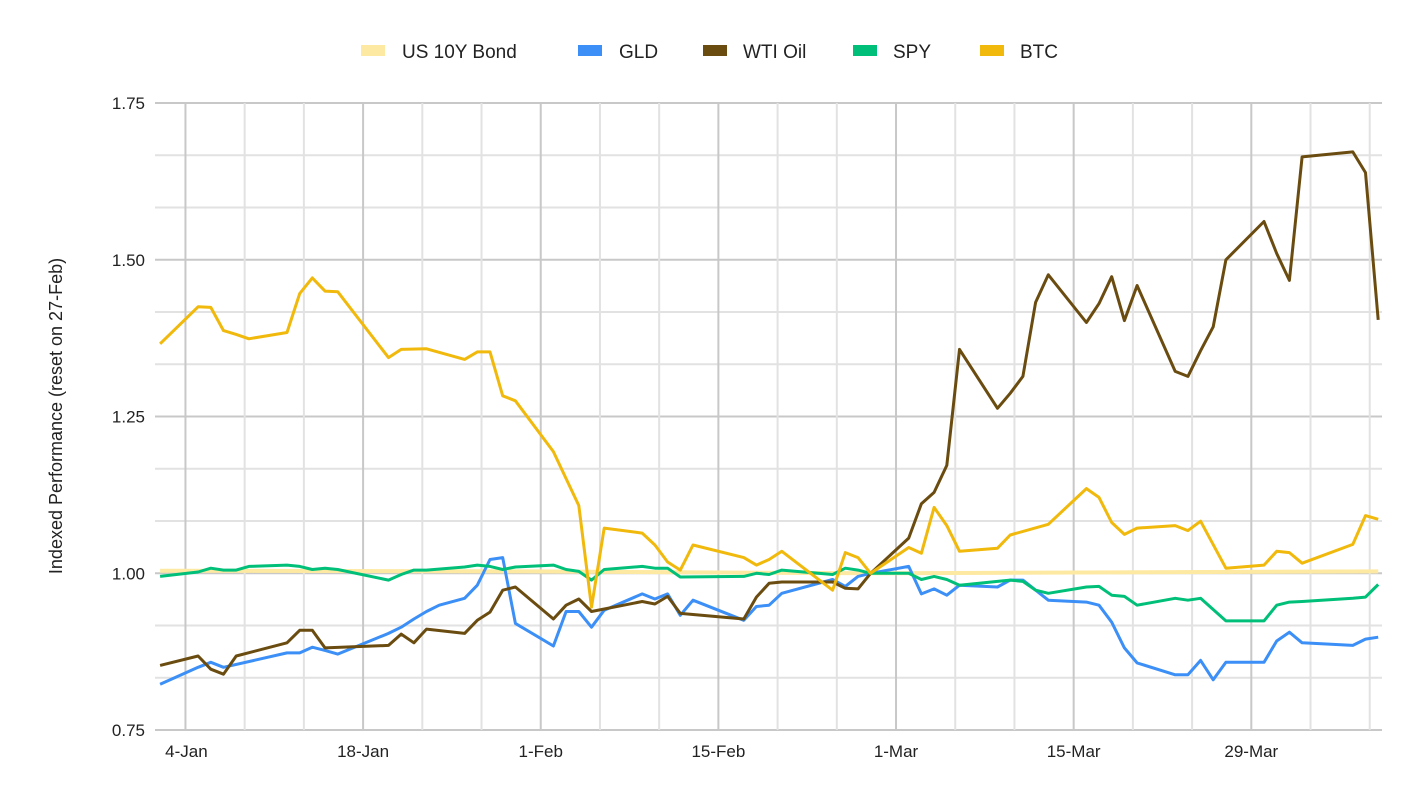 This screenshot has width=1422, height=806. Describe the element at coordinates (128, 103) in the screenshot. I see `y-tick-label: 1.75` at that location.